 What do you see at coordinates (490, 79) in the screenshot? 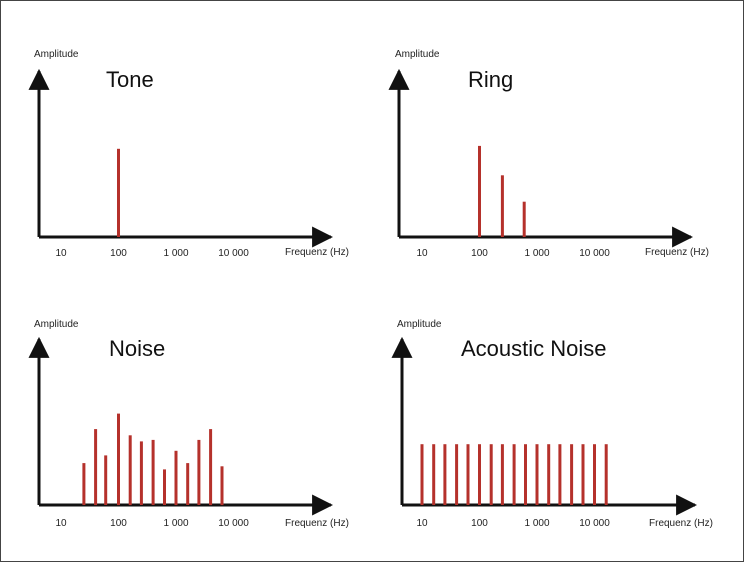
I see `chart-title: Ring` at bounding box center [490, 79].